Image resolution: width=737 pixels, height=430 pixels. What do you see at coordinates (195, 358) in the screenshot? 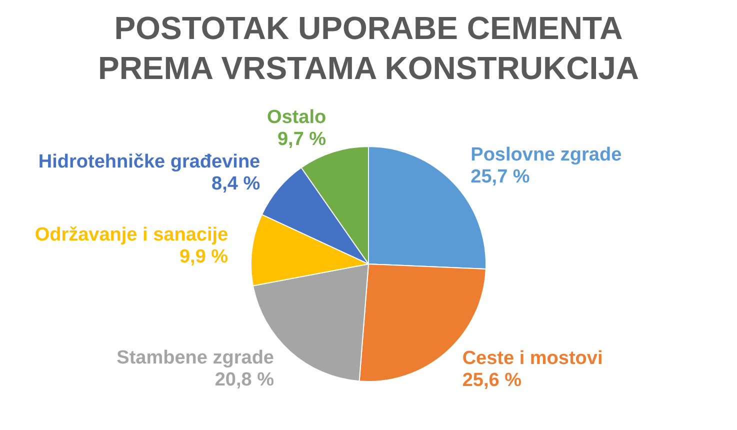
I see `slice-label: Stambene zgrade` at bounding box center [195, 358].